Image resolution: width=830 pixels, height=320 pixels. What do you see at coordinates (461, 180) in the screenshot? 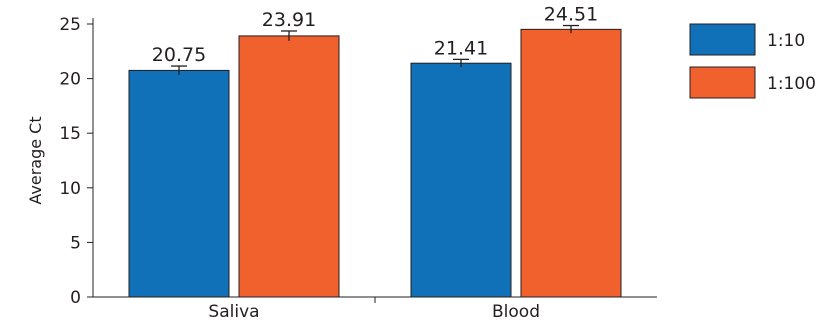
I see `bar-1-10-blood` at bounding box center [461, 180].